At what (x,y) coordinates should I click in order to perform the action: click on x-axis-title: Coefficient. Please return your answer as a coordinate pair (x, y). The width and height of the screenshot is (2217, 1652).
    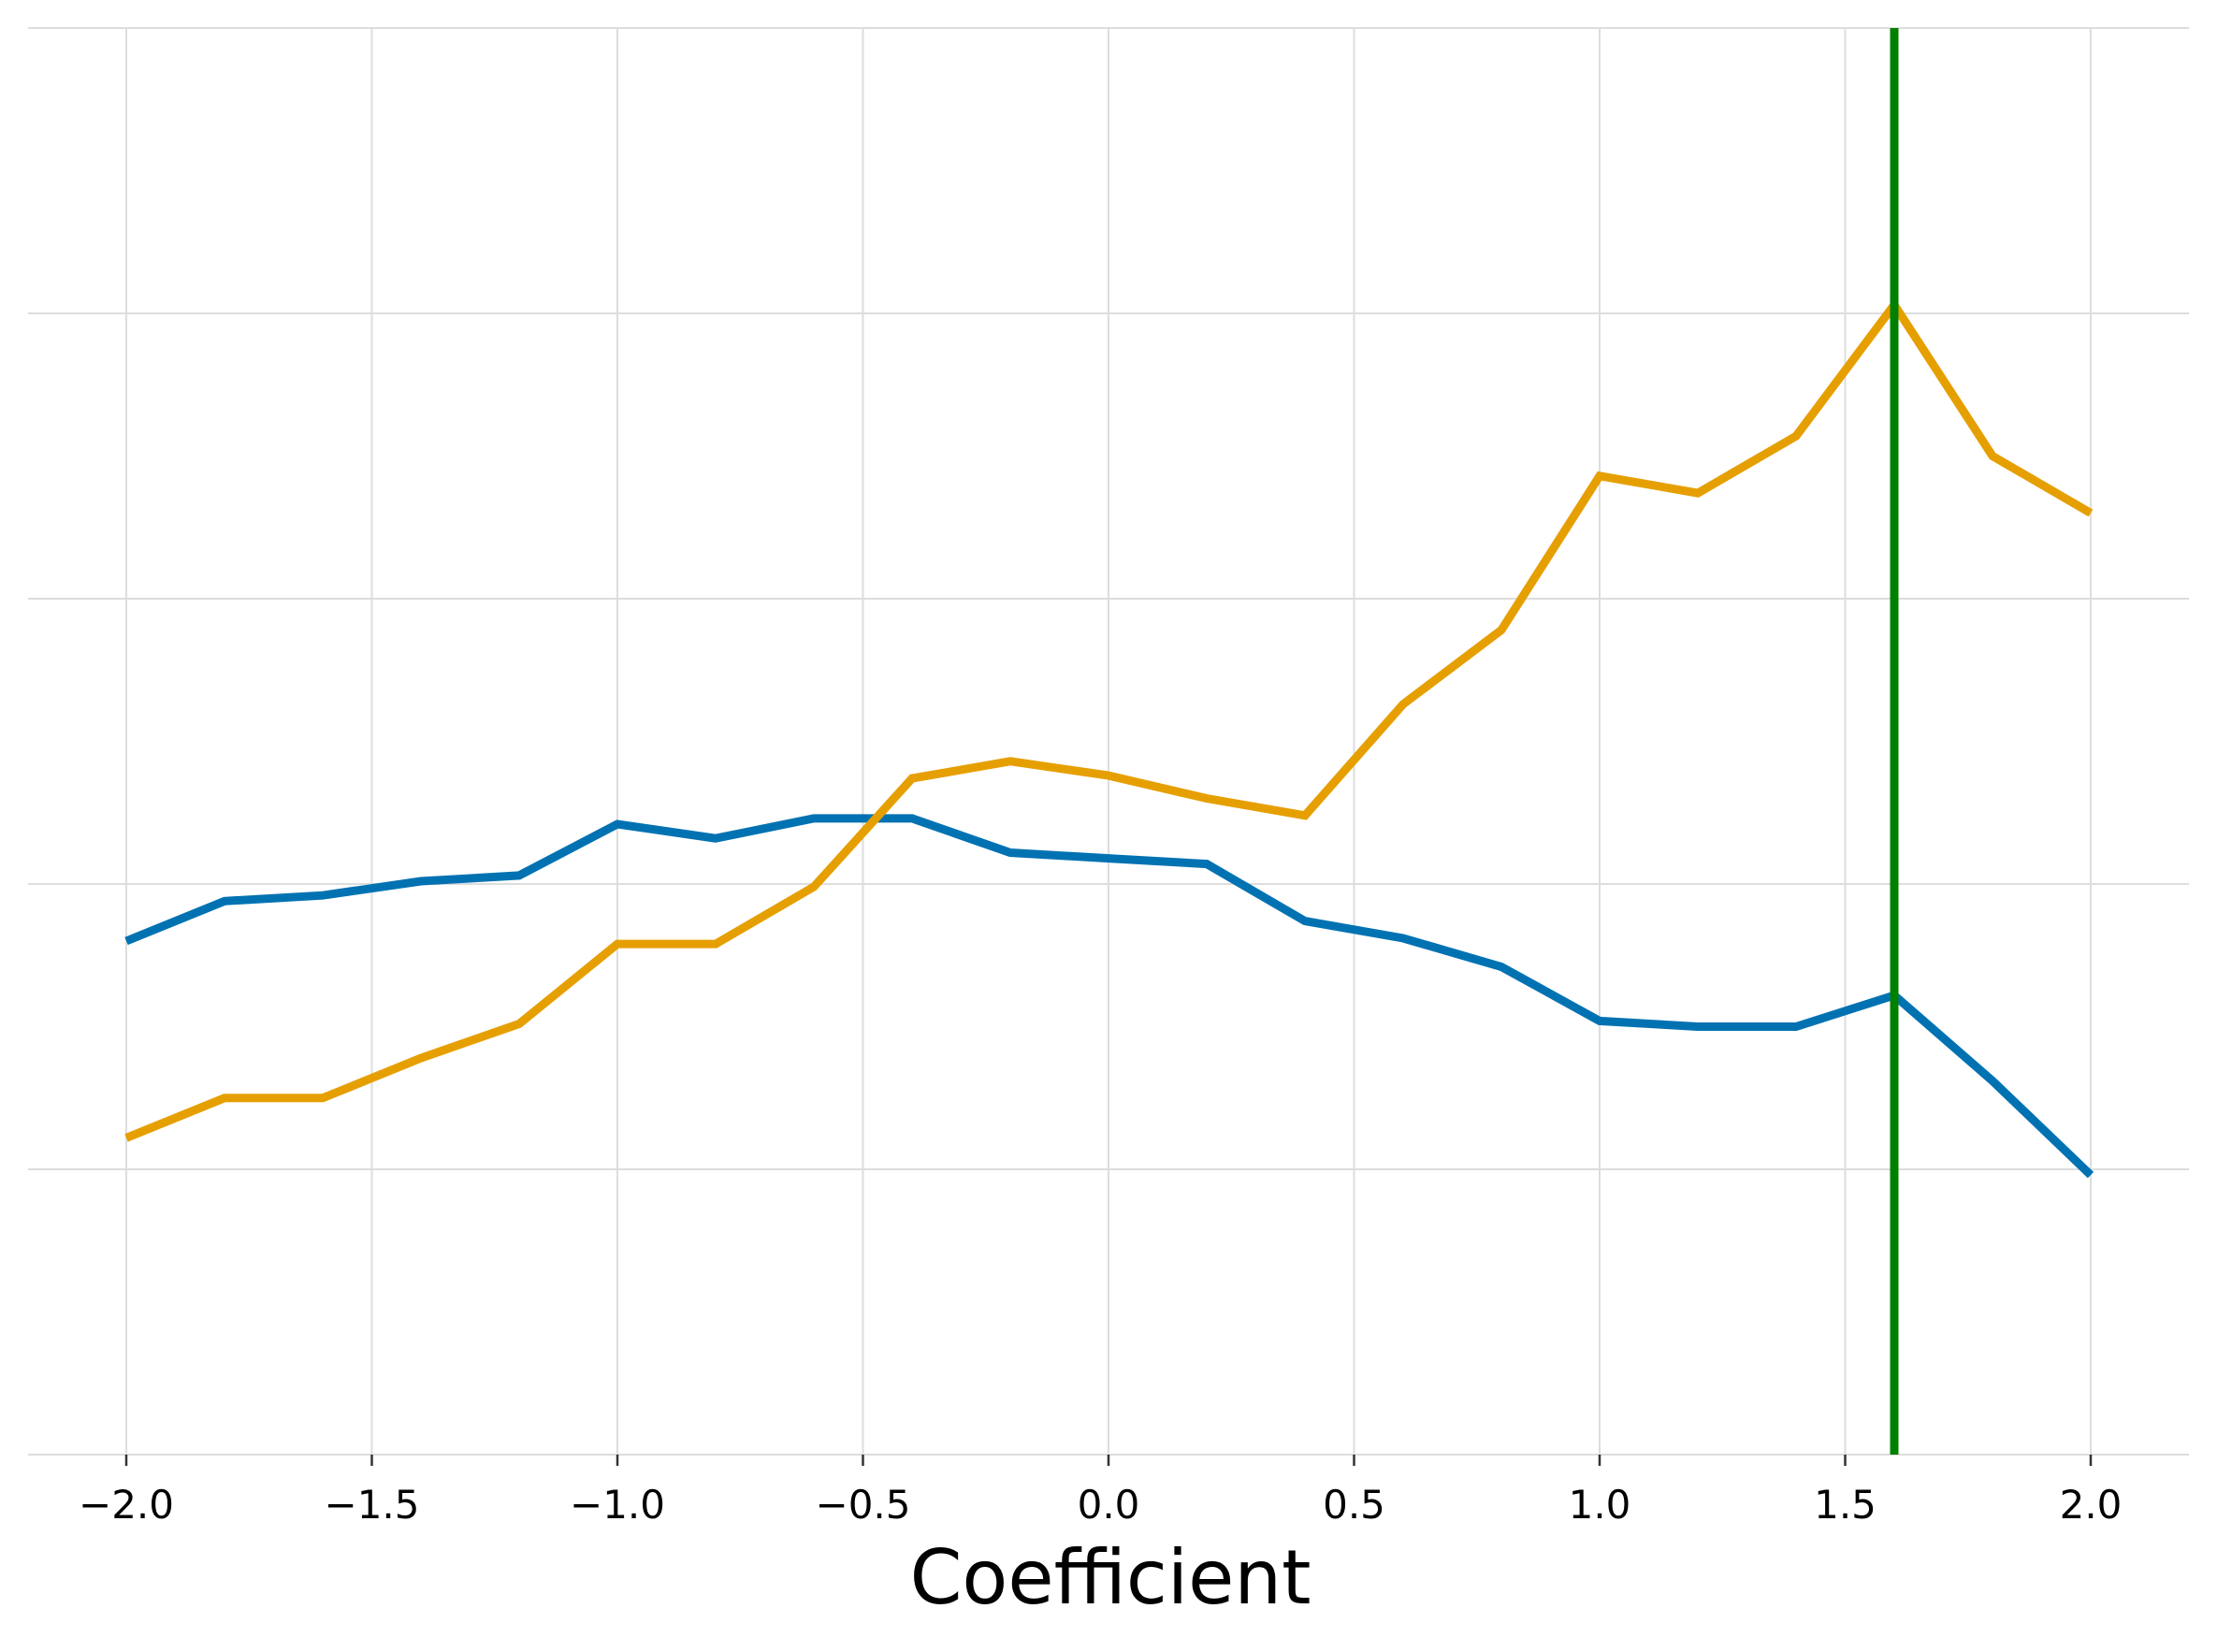
    Looking at the image, I should click on (1110, 1577).